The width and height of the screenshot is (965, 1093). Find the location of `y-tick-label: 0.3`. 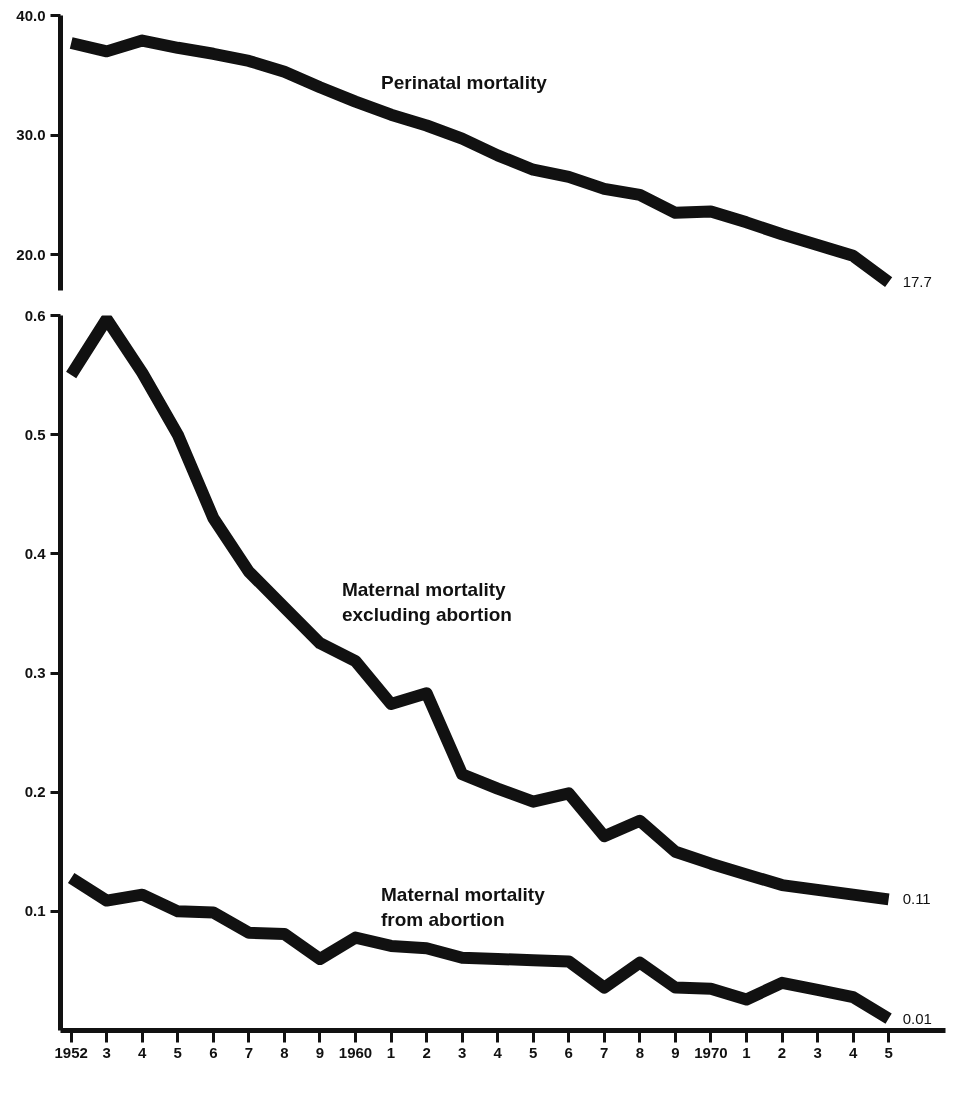

y-tick-label: 0.3 is located at coordinates (35, 672).